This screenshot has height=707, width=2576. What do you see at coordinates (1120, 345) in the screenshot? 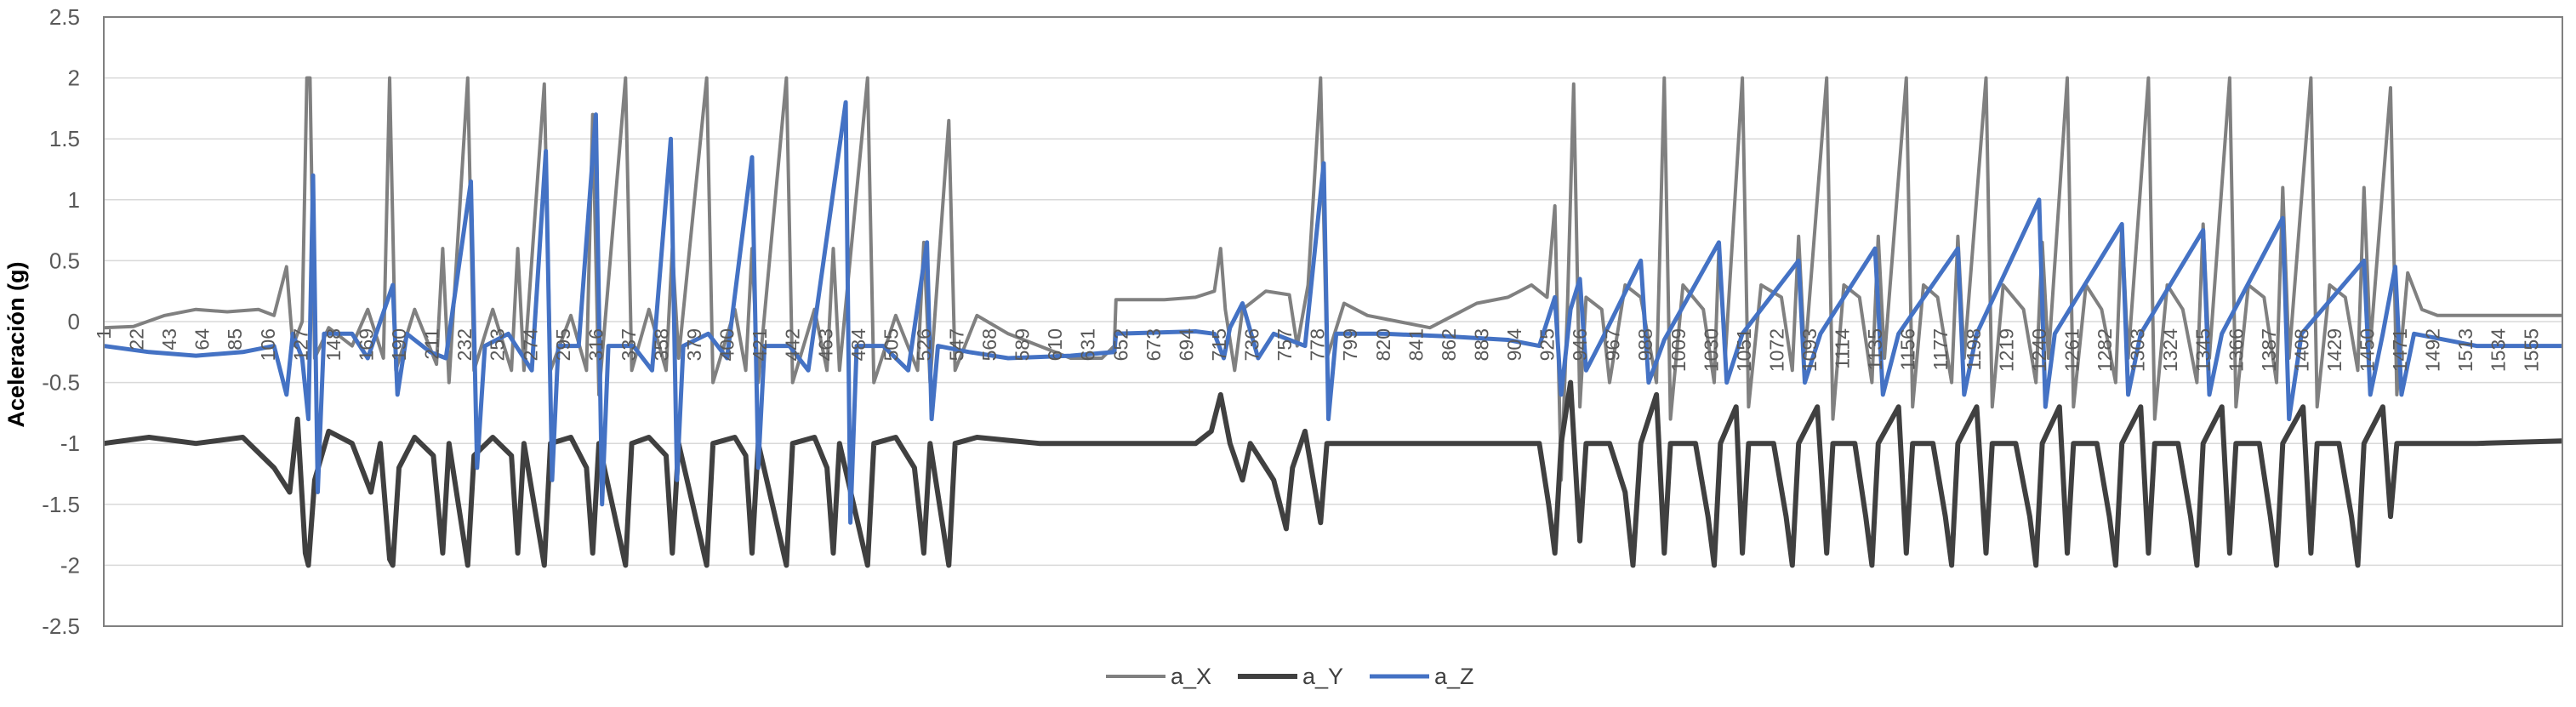
I see `x-tick-label: 652` at bounding box center [1120, 345].